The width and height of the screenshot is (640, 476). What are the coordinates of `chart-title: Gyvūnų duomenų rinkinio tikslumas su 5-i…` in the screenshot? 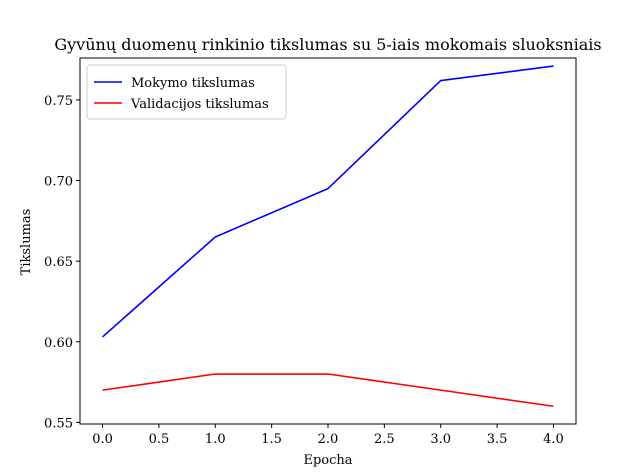 It's located at (327, 44).